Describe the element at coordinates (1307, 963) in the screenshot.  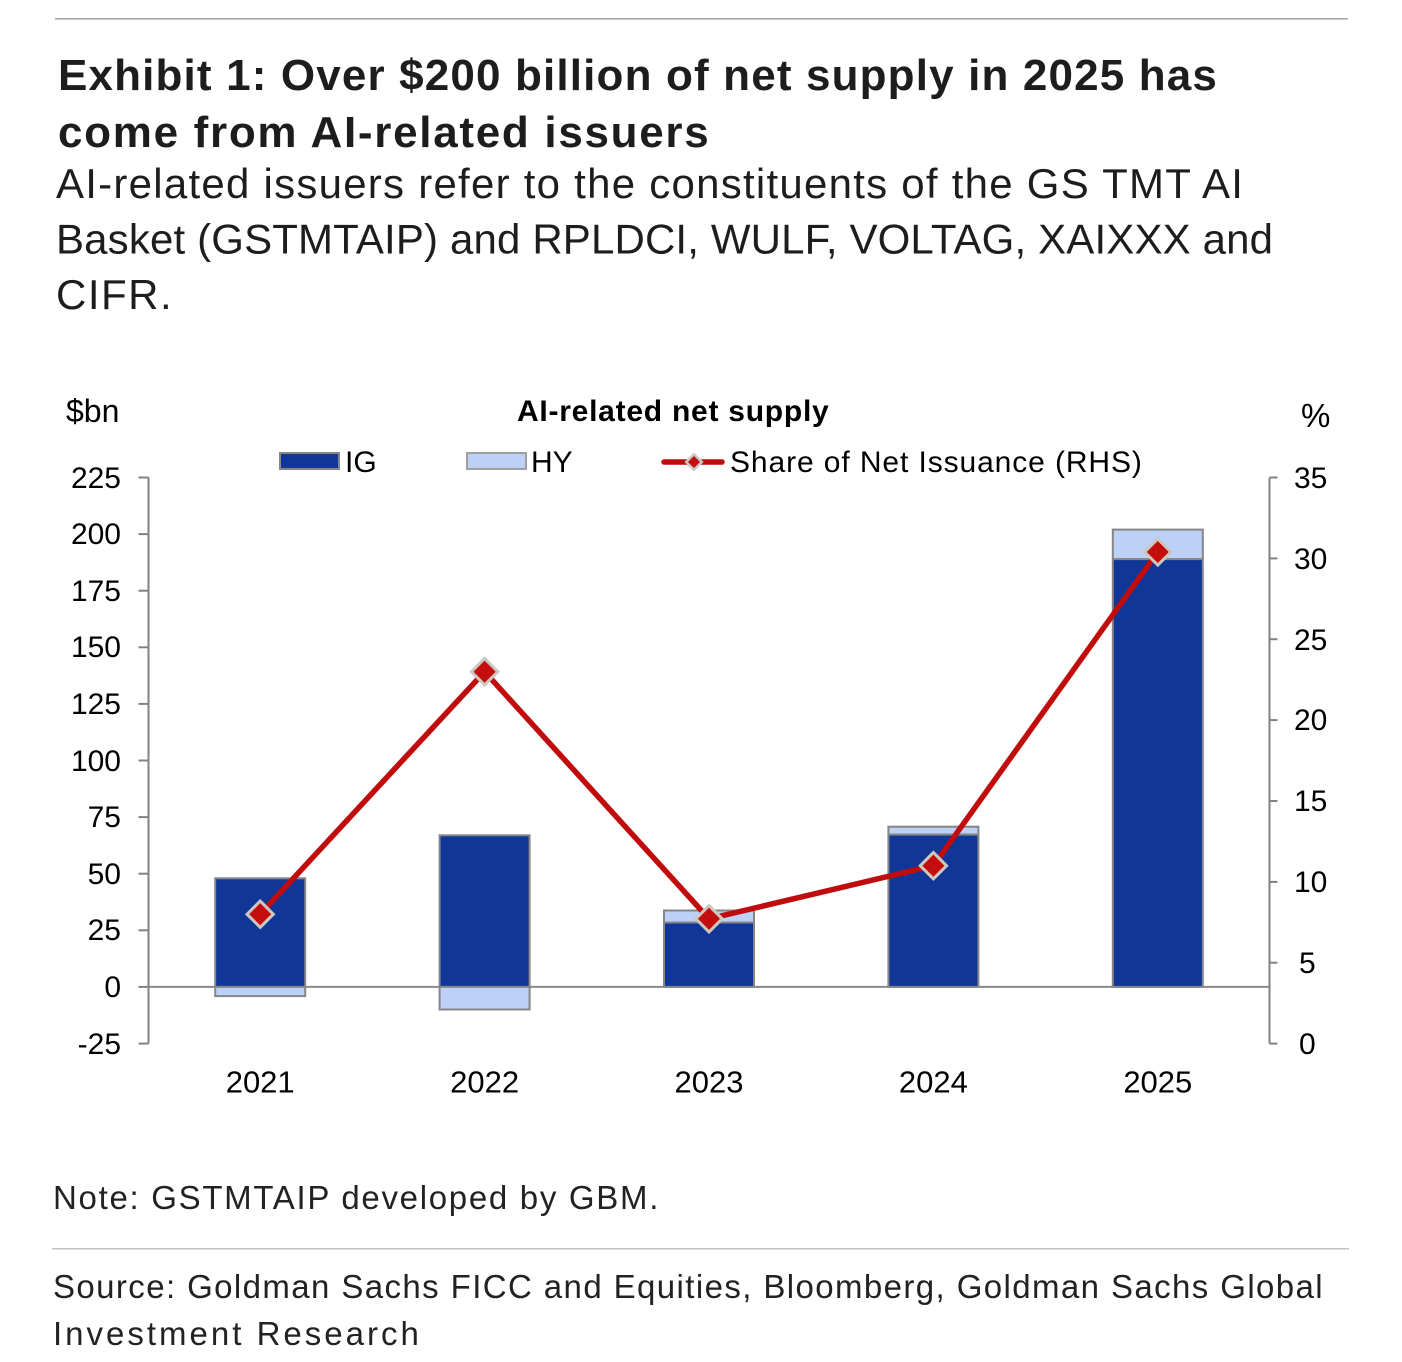
I see `svg-text: 5` at that location.